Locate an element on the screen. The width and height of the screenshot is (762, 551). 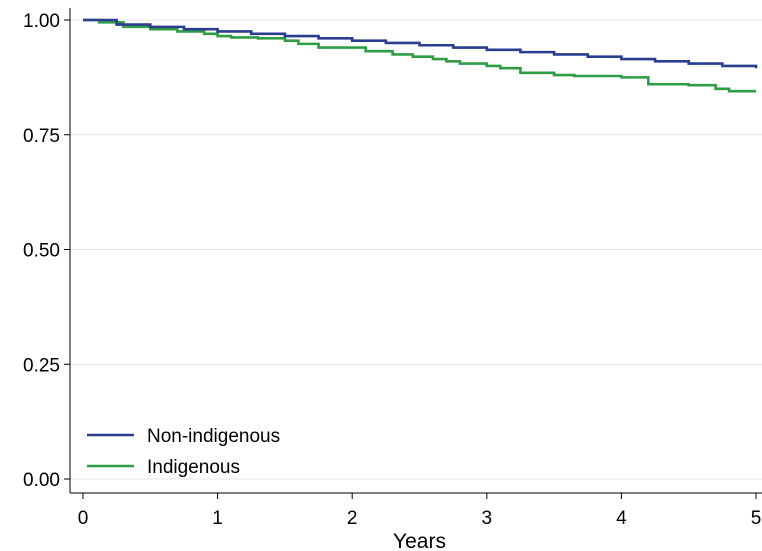
y-tick-label-4: 1.00 is located at coordinates (41, 21).